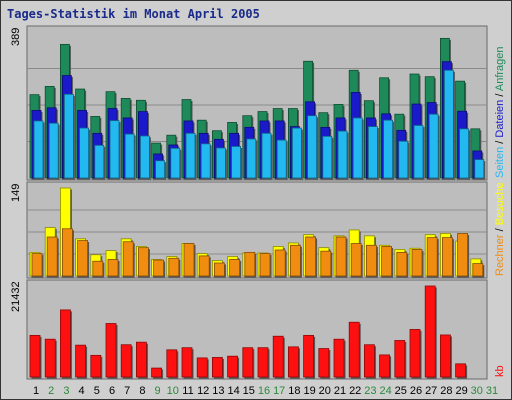  I want to click on x-tick-label-1: 1, so click(36, 391).